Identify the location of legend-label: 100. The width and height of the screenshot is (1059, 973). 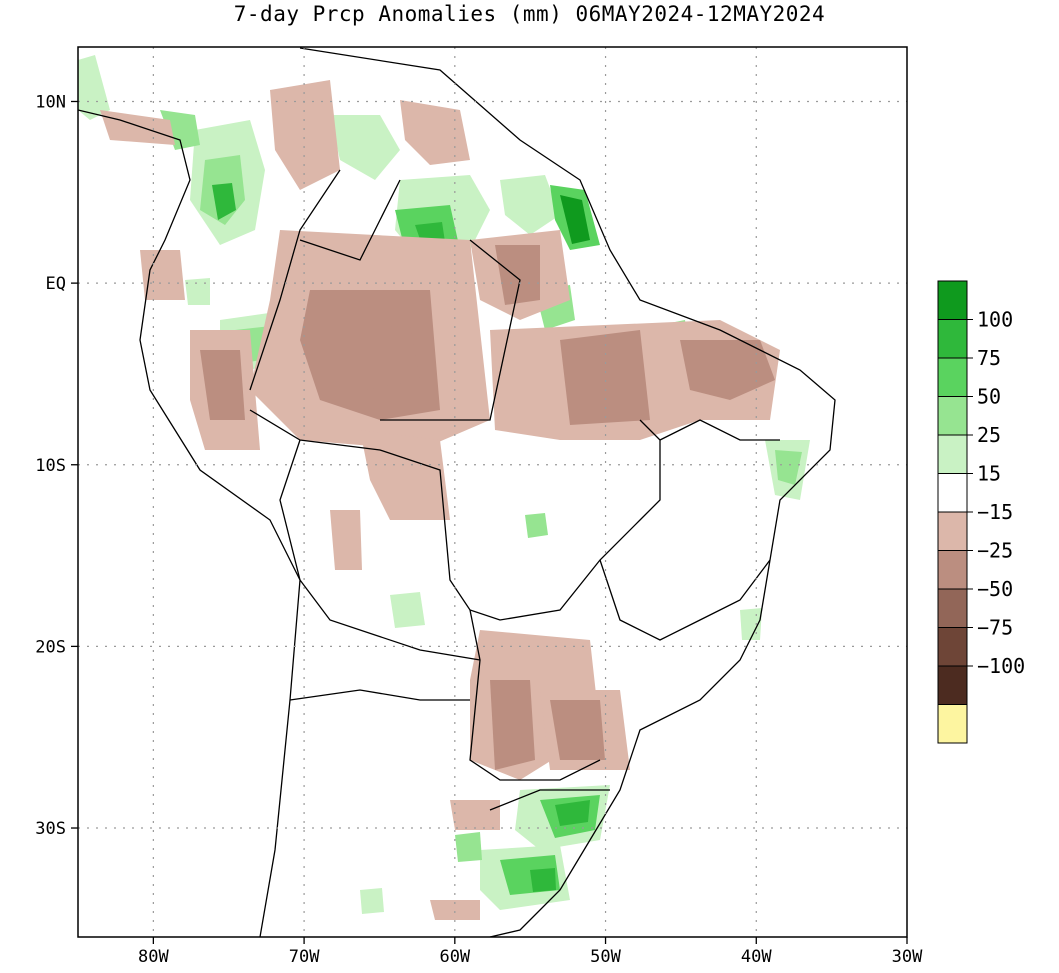
(995, 320).